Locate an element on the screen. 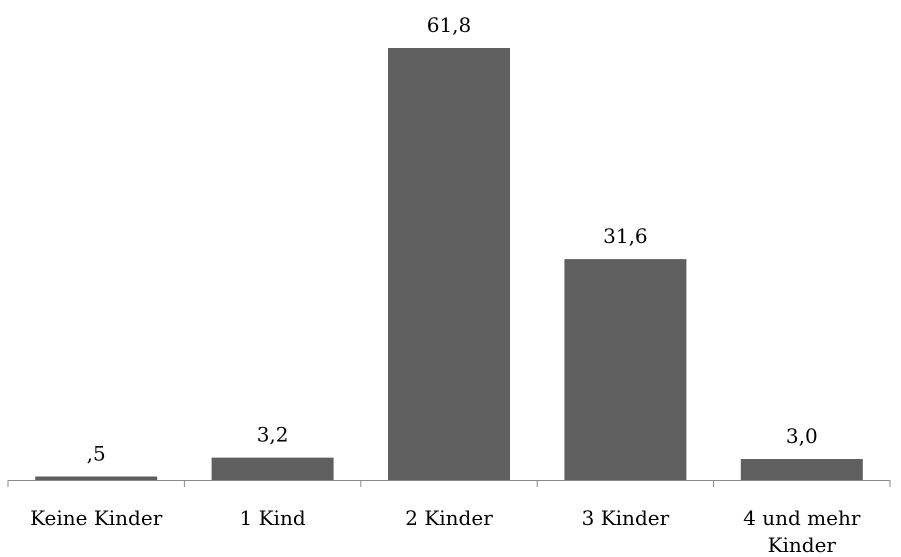 The height and width of the screenshot is (557, 901). category-label: 3 Kinder is located at coordinates (626, 518).